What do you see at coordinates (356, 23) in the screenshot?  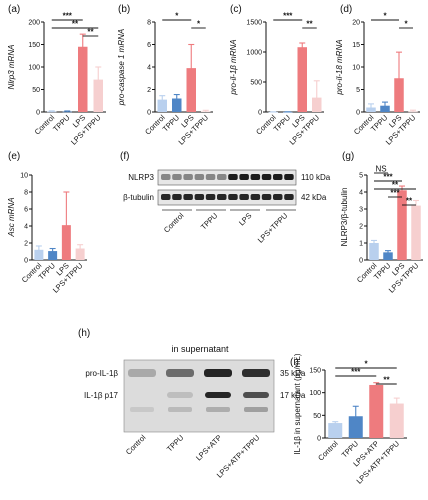 I see `y-tick-label: 20` at bounding box center [356, 23].